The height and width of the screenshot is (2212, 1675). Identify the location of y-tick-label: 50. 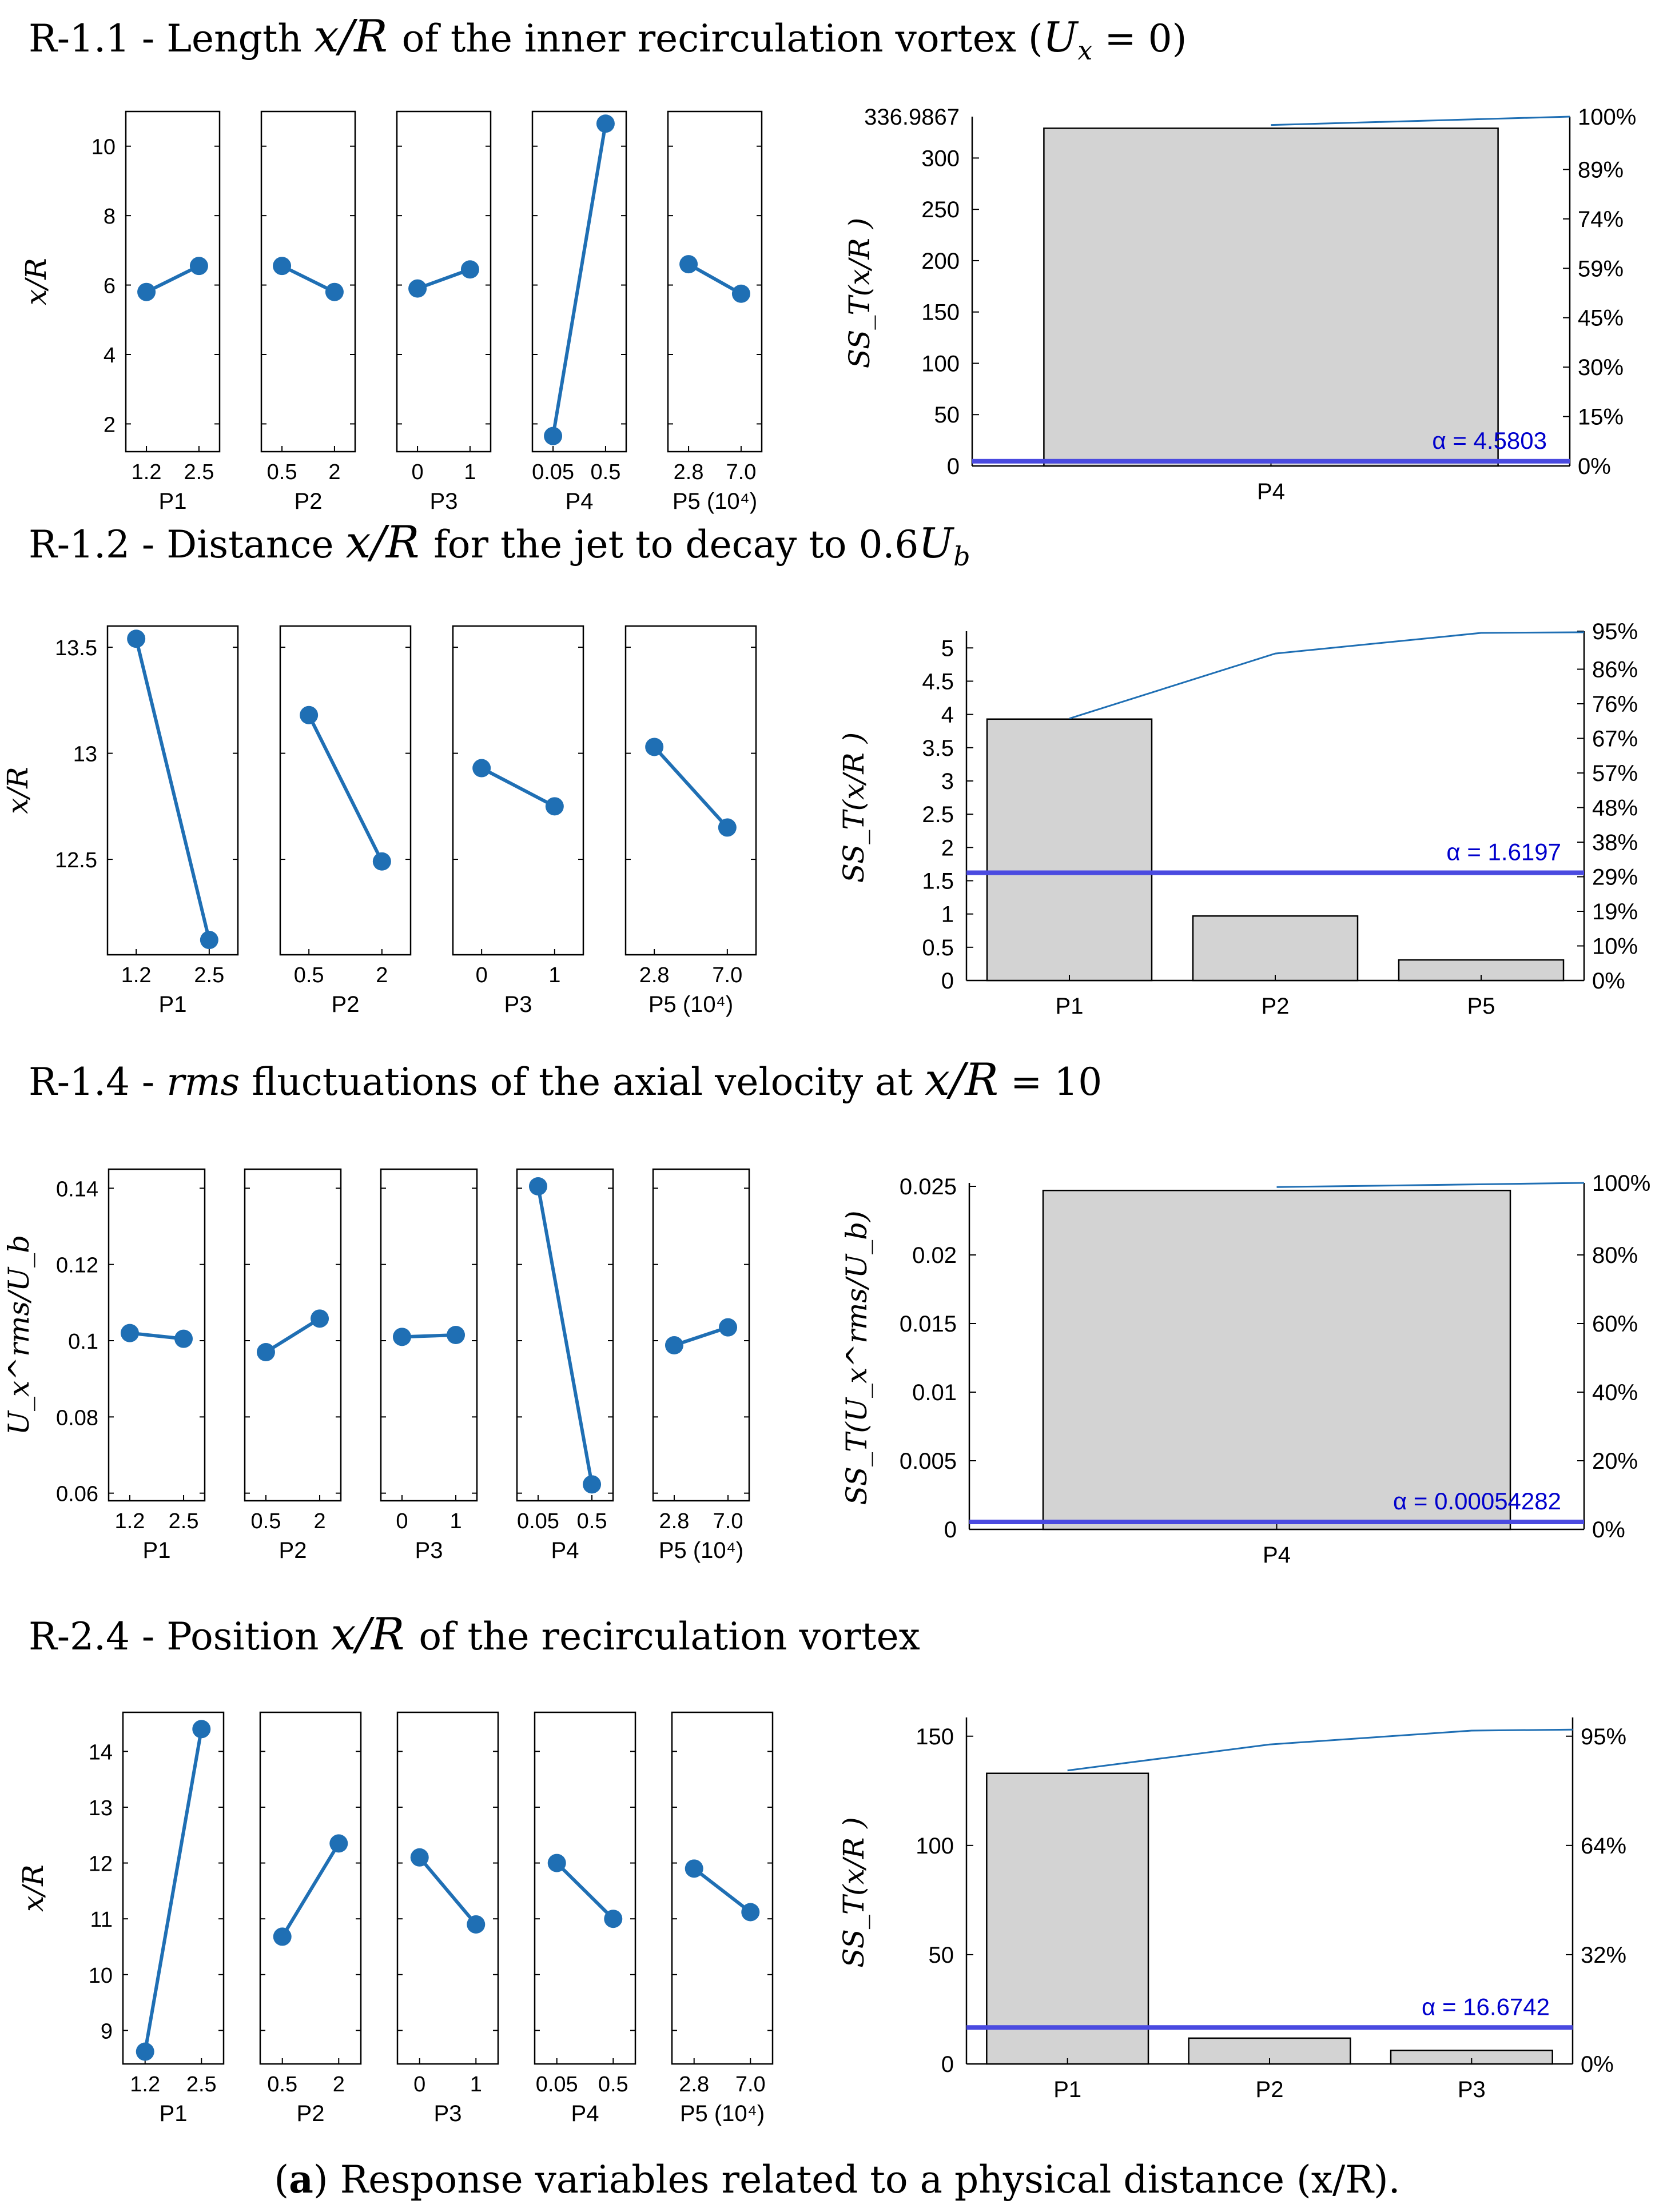
(947, 415).